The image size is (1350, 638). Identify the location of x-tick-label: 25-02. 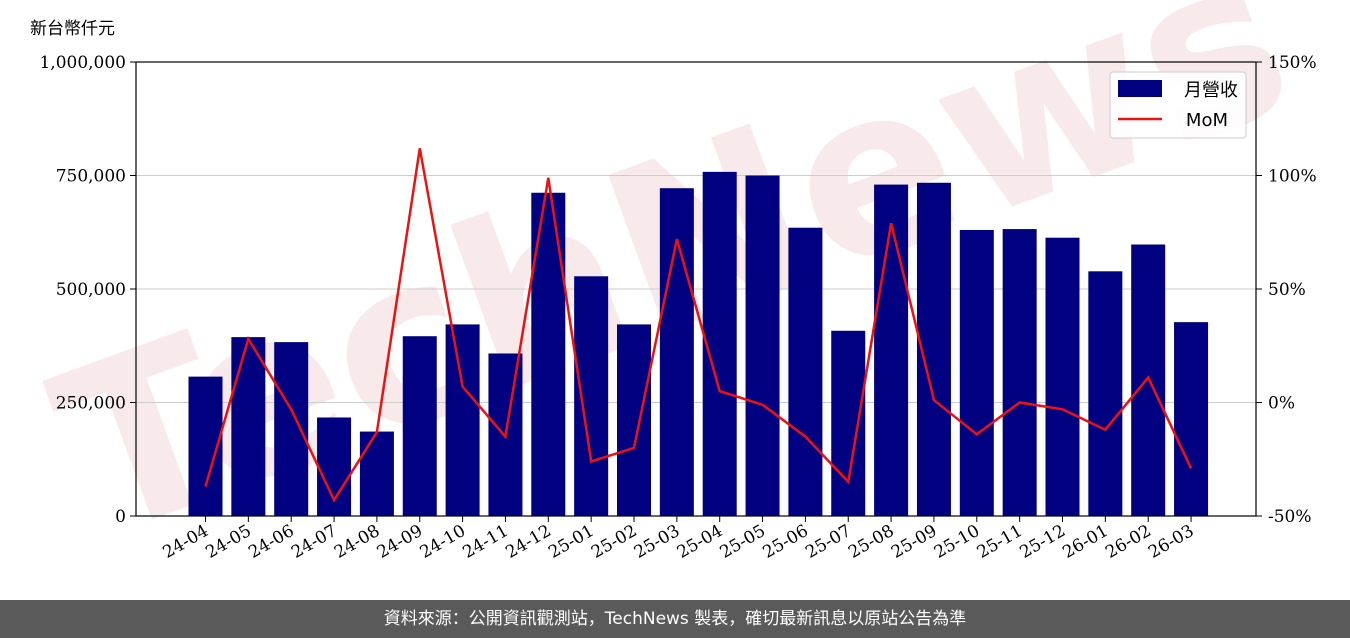
(614, 542).